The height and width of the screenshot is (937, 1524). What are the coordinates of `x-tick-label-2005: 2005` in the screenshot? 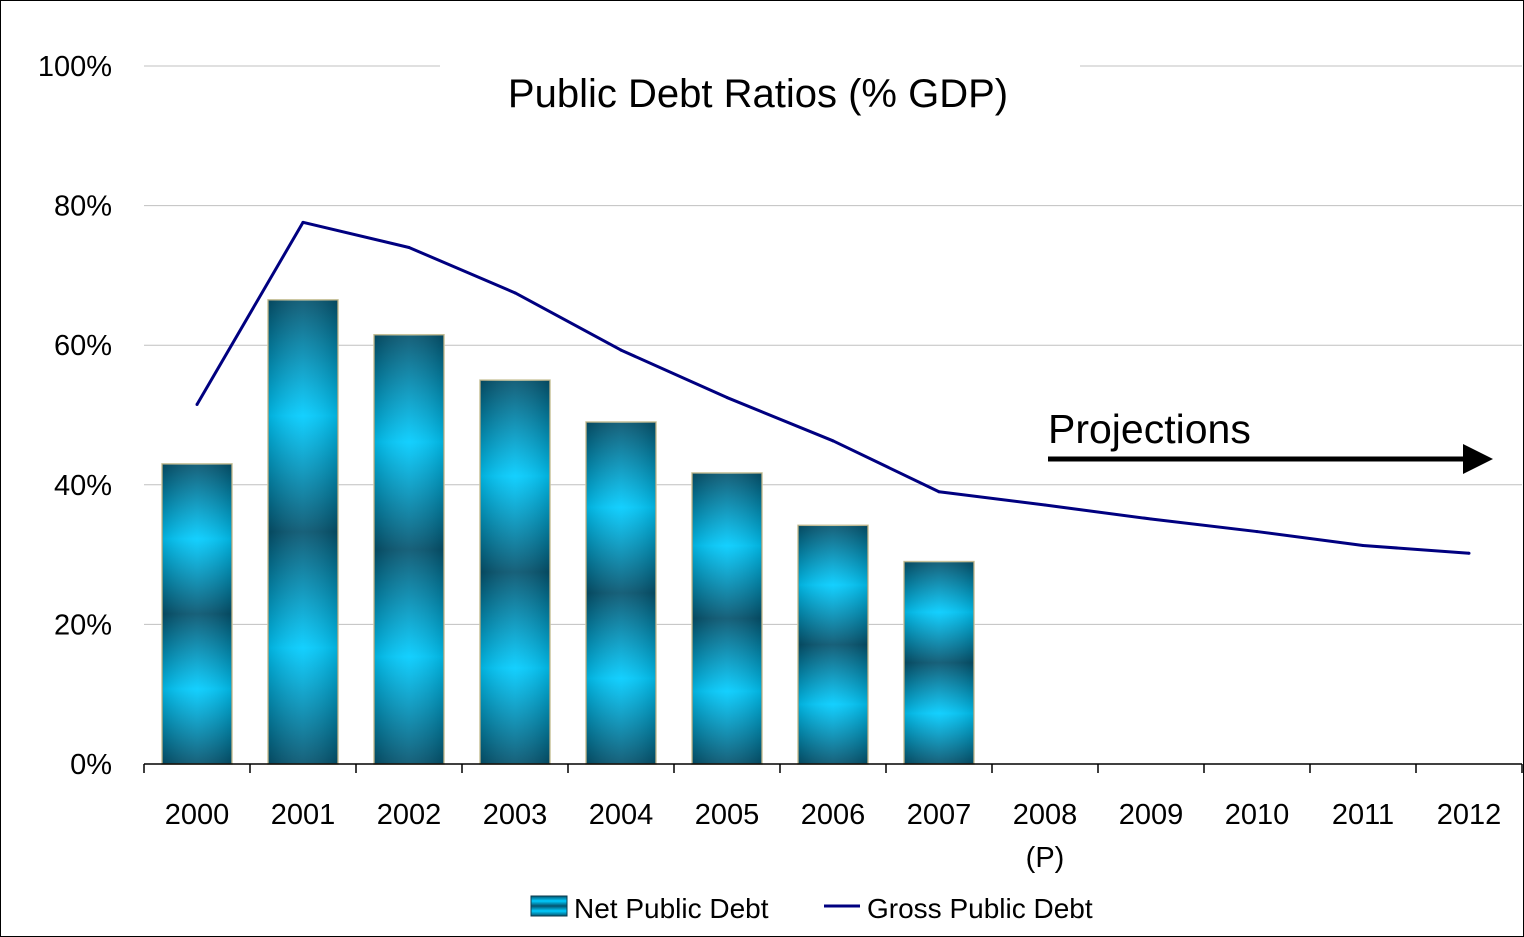 It's located at (727, 815).